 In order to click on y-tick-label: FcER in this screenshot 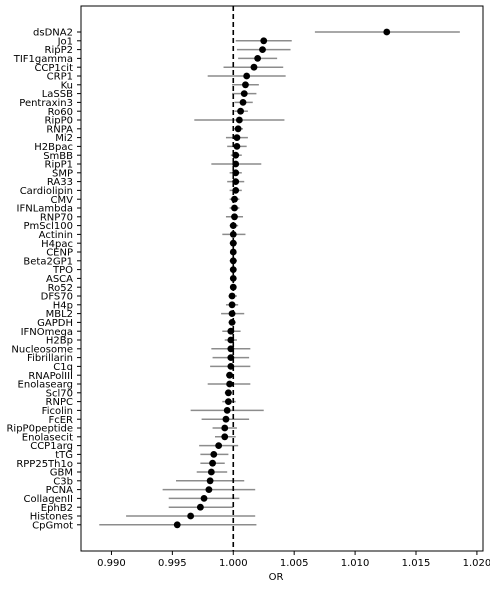, I will do `click(60, 420)`.